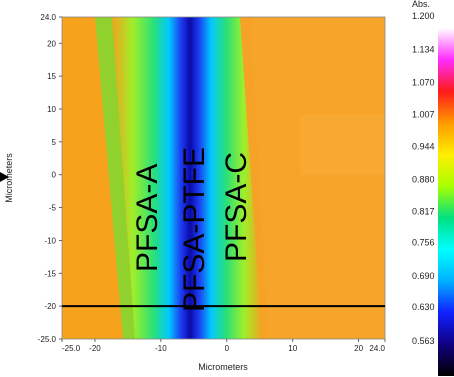  What do you see at coordinates (95, 348) in the screenshot?
I see `x-tick-label: -20` at bounding box center [95, 348].